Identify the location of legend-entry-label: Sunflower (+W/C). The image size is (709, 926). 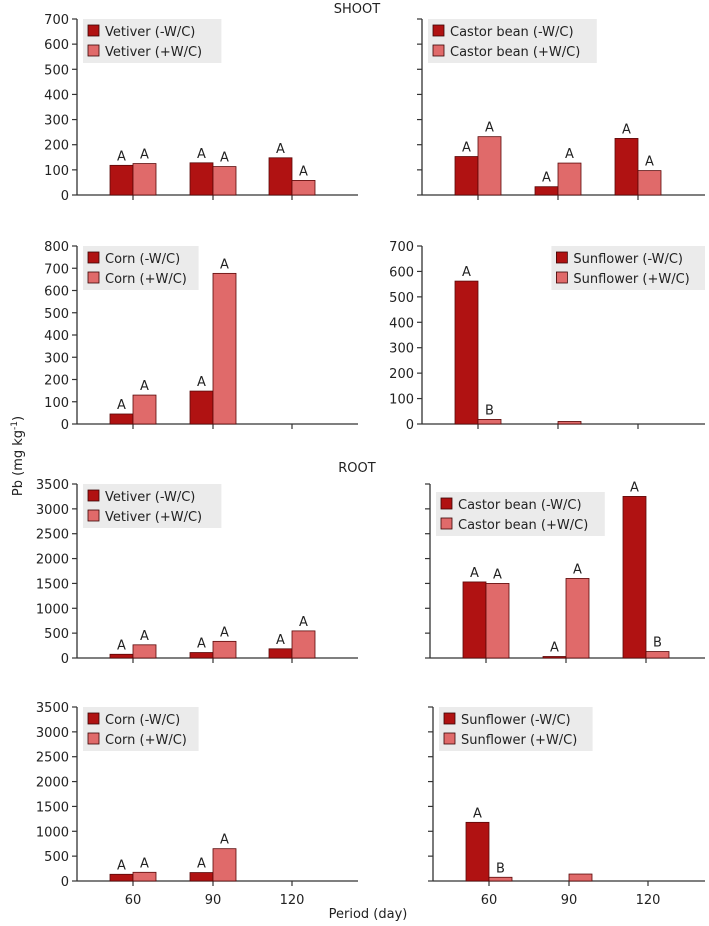
(631, 279).